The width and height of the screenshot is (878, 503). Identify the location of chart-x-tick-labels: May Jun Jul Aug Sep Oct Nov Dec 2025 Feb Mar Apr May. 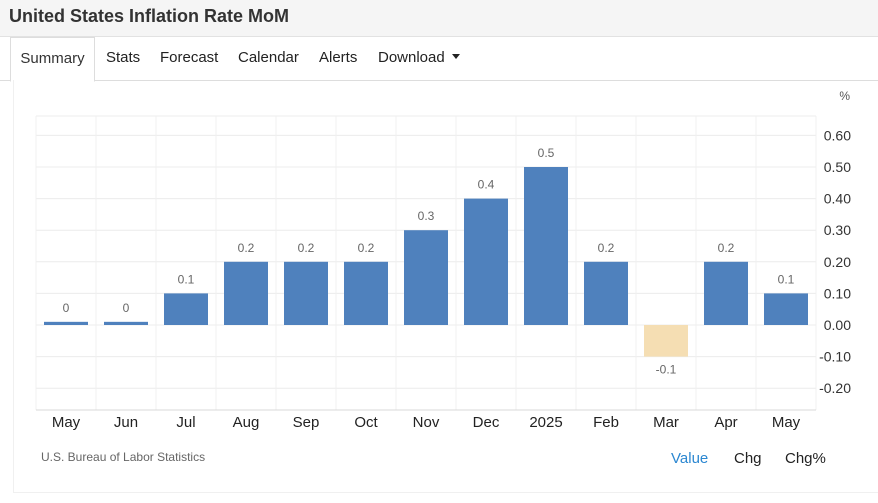
(426, 422).